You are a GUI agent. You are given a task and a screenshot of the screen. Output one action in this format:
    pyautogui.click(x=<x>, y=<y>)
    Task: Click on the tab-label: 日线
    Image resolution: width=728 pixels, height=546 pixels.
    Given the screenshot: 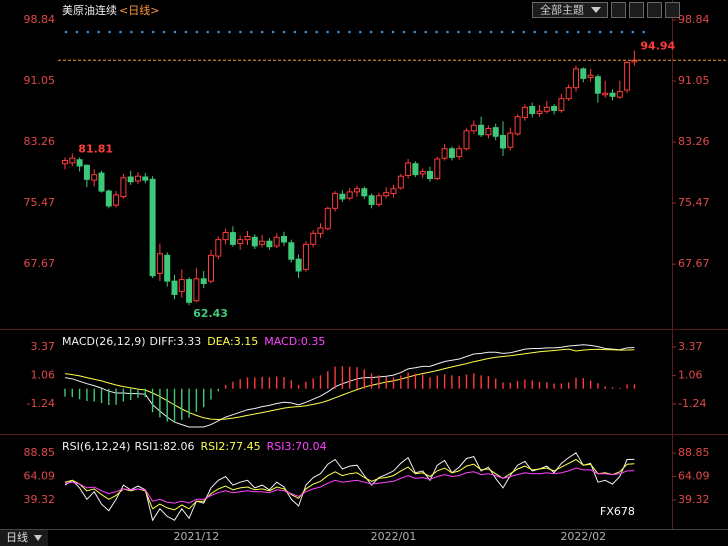 What is the action you would take?
    pyautogui.click(x=17, y=537)
    